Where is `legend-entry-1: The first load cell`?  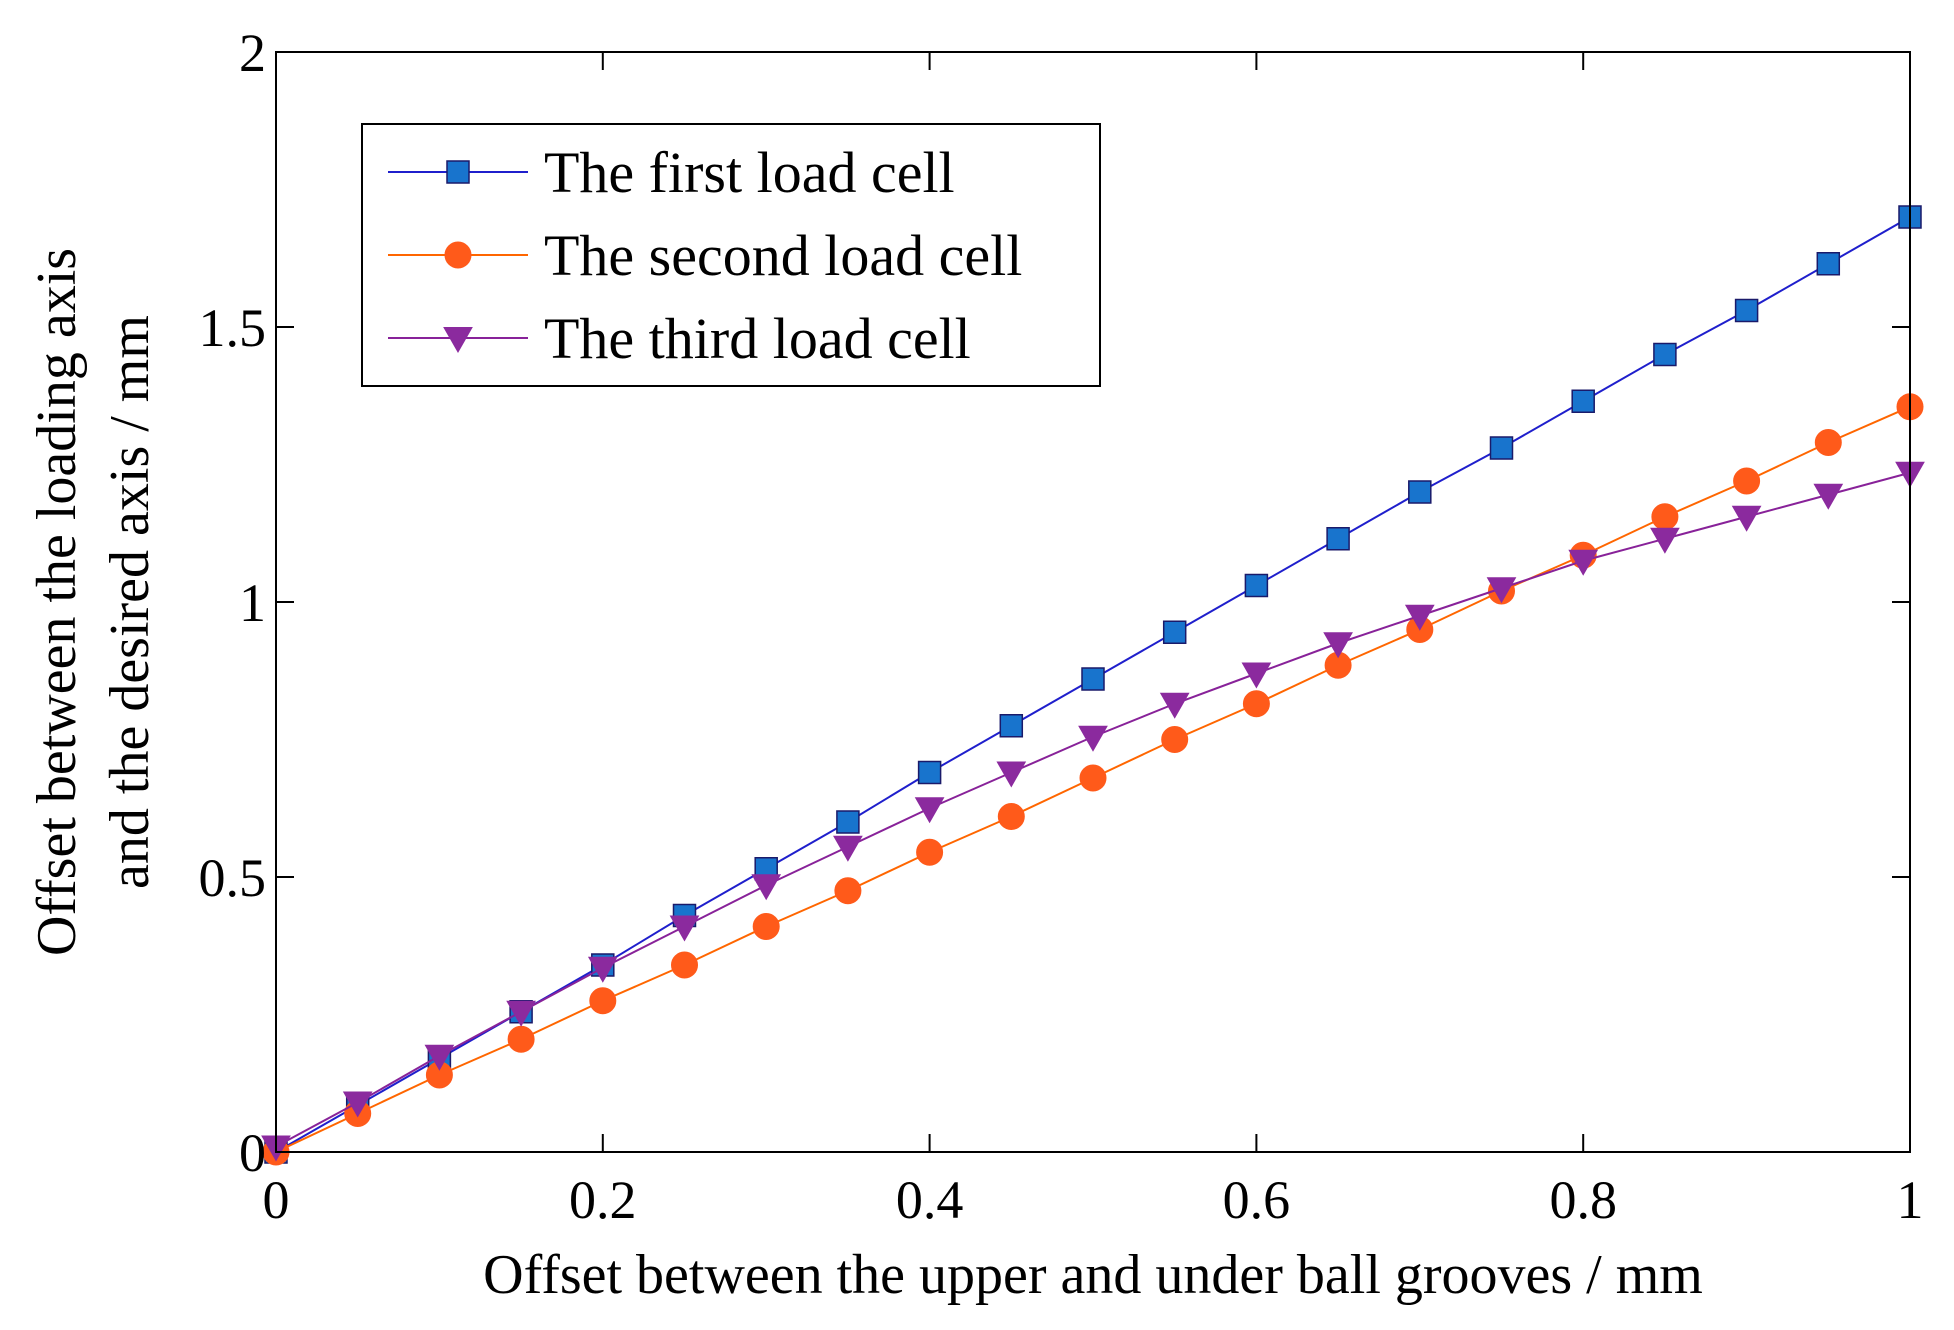
legend-entry-1: The first load cell is located at coordinates (671, 172).